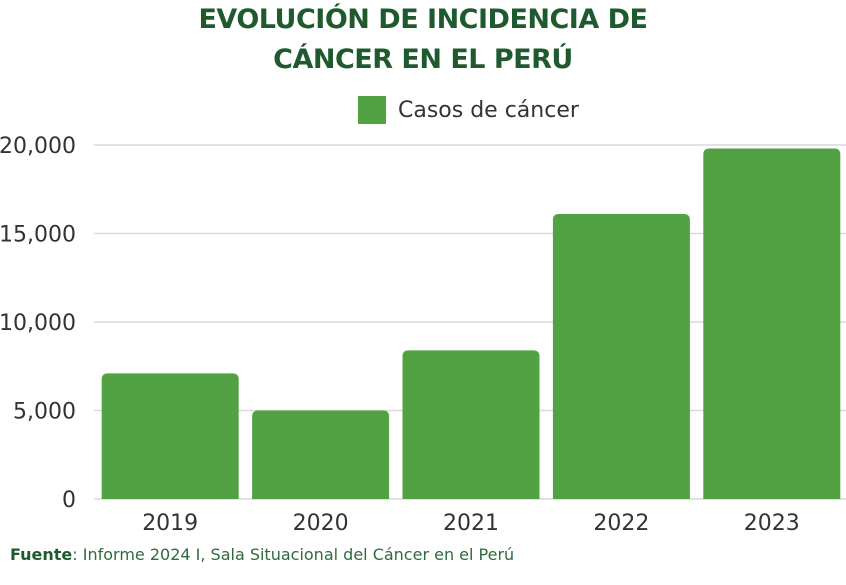 This screenshot has width=846, height=585. I want to click on bar-2023, so click(772, 324).